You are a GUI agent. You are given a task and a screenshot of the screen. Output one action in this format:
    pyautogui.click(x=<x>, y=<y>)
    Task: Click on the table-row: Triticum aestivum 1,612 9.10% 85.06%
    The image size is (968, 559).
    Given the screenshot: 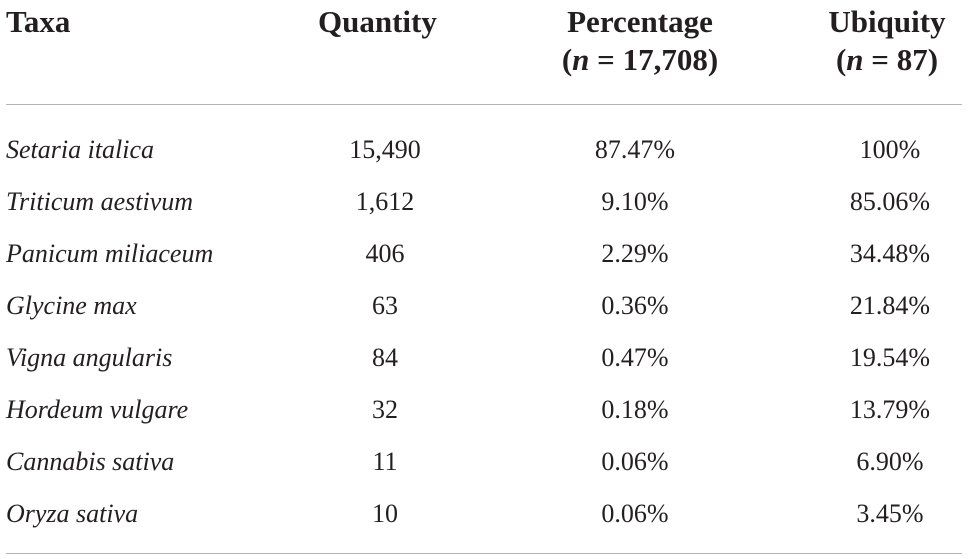 What is the action you would take?
    pyautogui.click(x=484, y=202)
    